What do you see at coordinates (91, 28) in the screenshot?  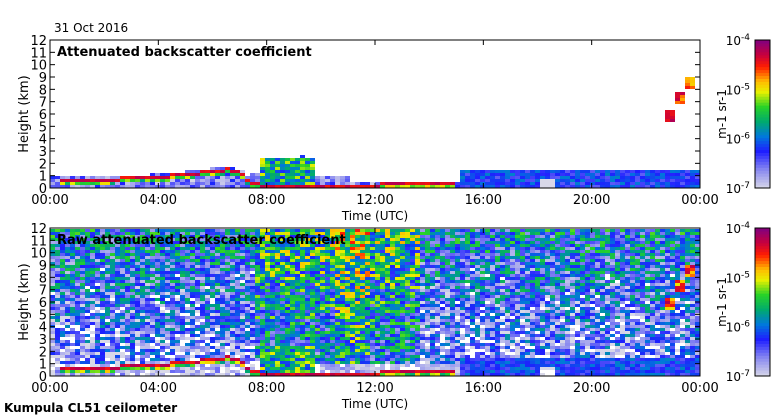 I see `date-label: 31 Oct 2016` at bounding box center [91, 28].